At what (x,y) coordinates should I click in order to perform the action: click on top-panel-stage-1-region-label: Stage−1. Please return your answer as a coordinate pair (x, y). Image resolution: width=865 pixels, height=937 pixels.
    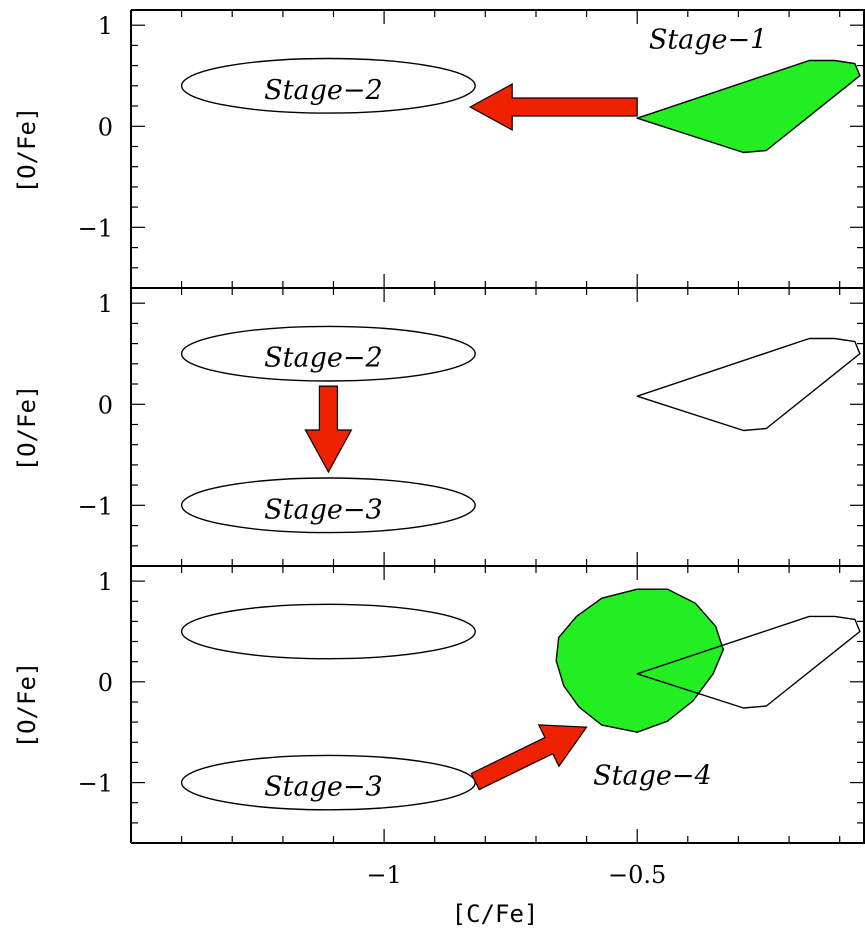
    Looking at the image, I should click on (708, 39).